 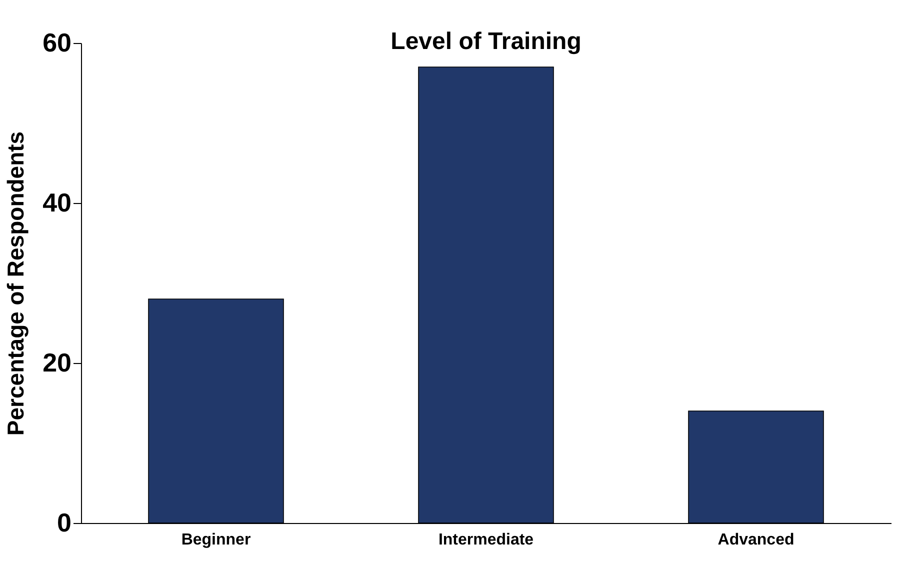 I want to click on x-tick-label: Intermediate, so click(x=486, y=540).